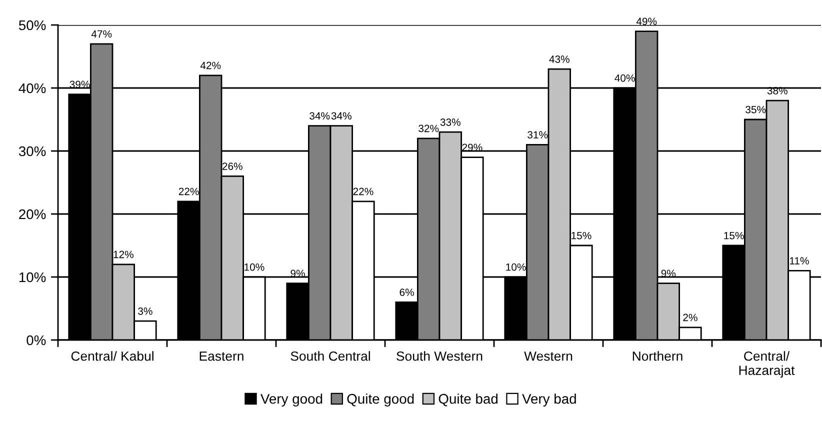 The height and width of the screenshot is (438, 822). What do you see at coordinates (468, 400) in the screenshot?
I see `legend-label: Quite bad` at bounding box center [468, 400].